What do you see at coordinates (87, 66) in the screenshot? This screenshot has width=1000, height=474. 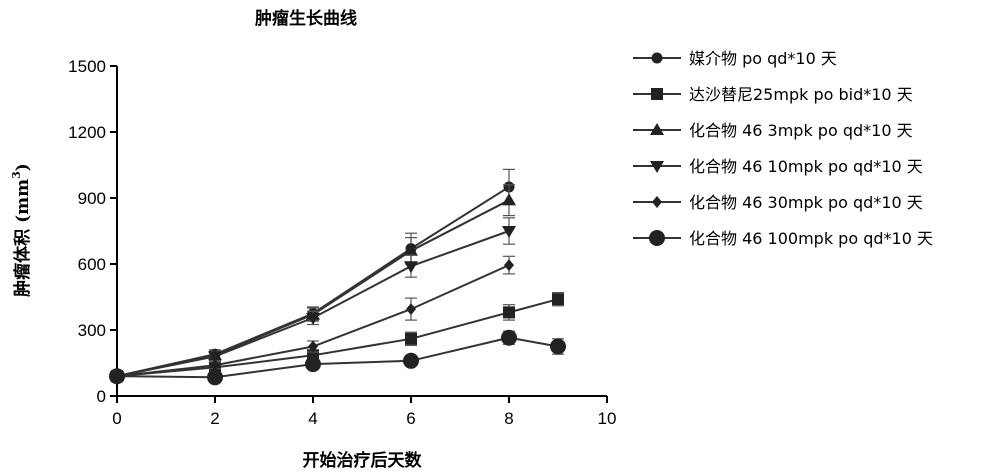 I see `y-tick-label: 1500` at bounding box center [87, 66].